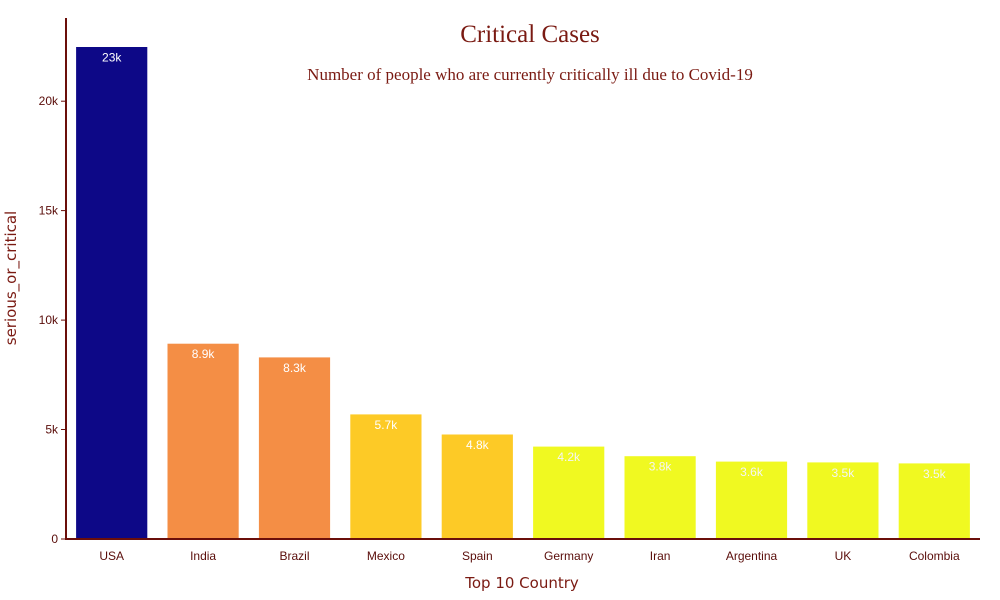 This screenshot has height=600, width=1000. Describe the element at coordinates (934, 501) in the screenshot. I see `bar-colombia` at that location.